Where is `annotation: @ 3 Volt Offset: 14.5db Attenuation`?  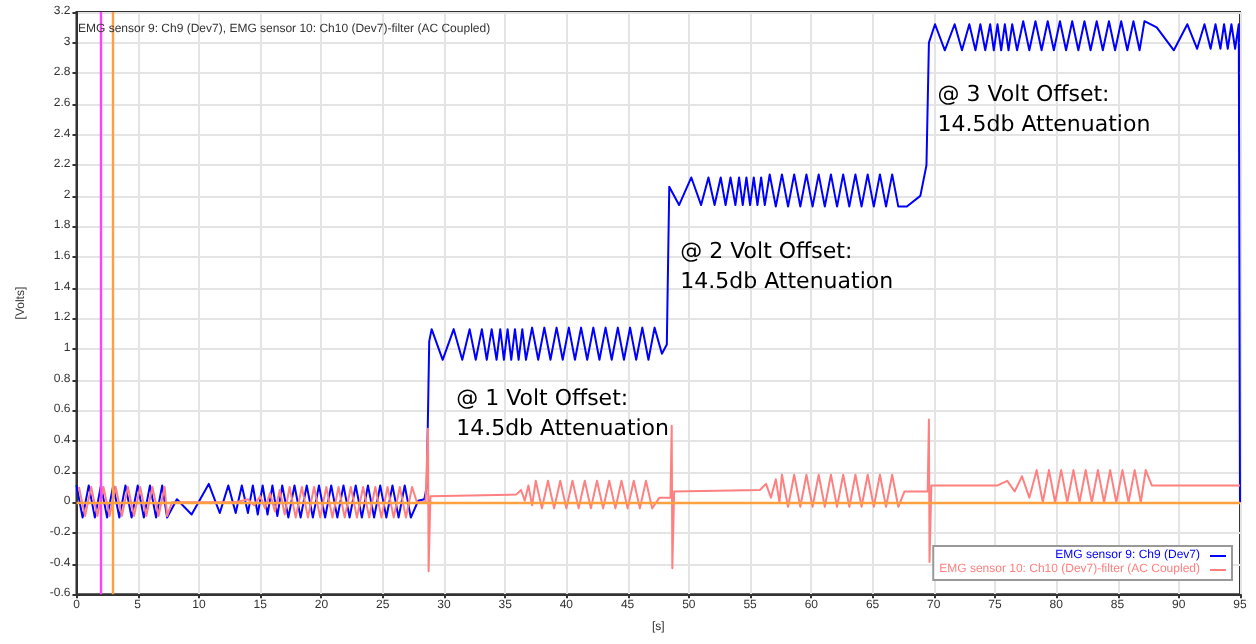
annotation: @ 3 Volt Offset: 14.5db Attenuation is located at coordinates (1044, 109).